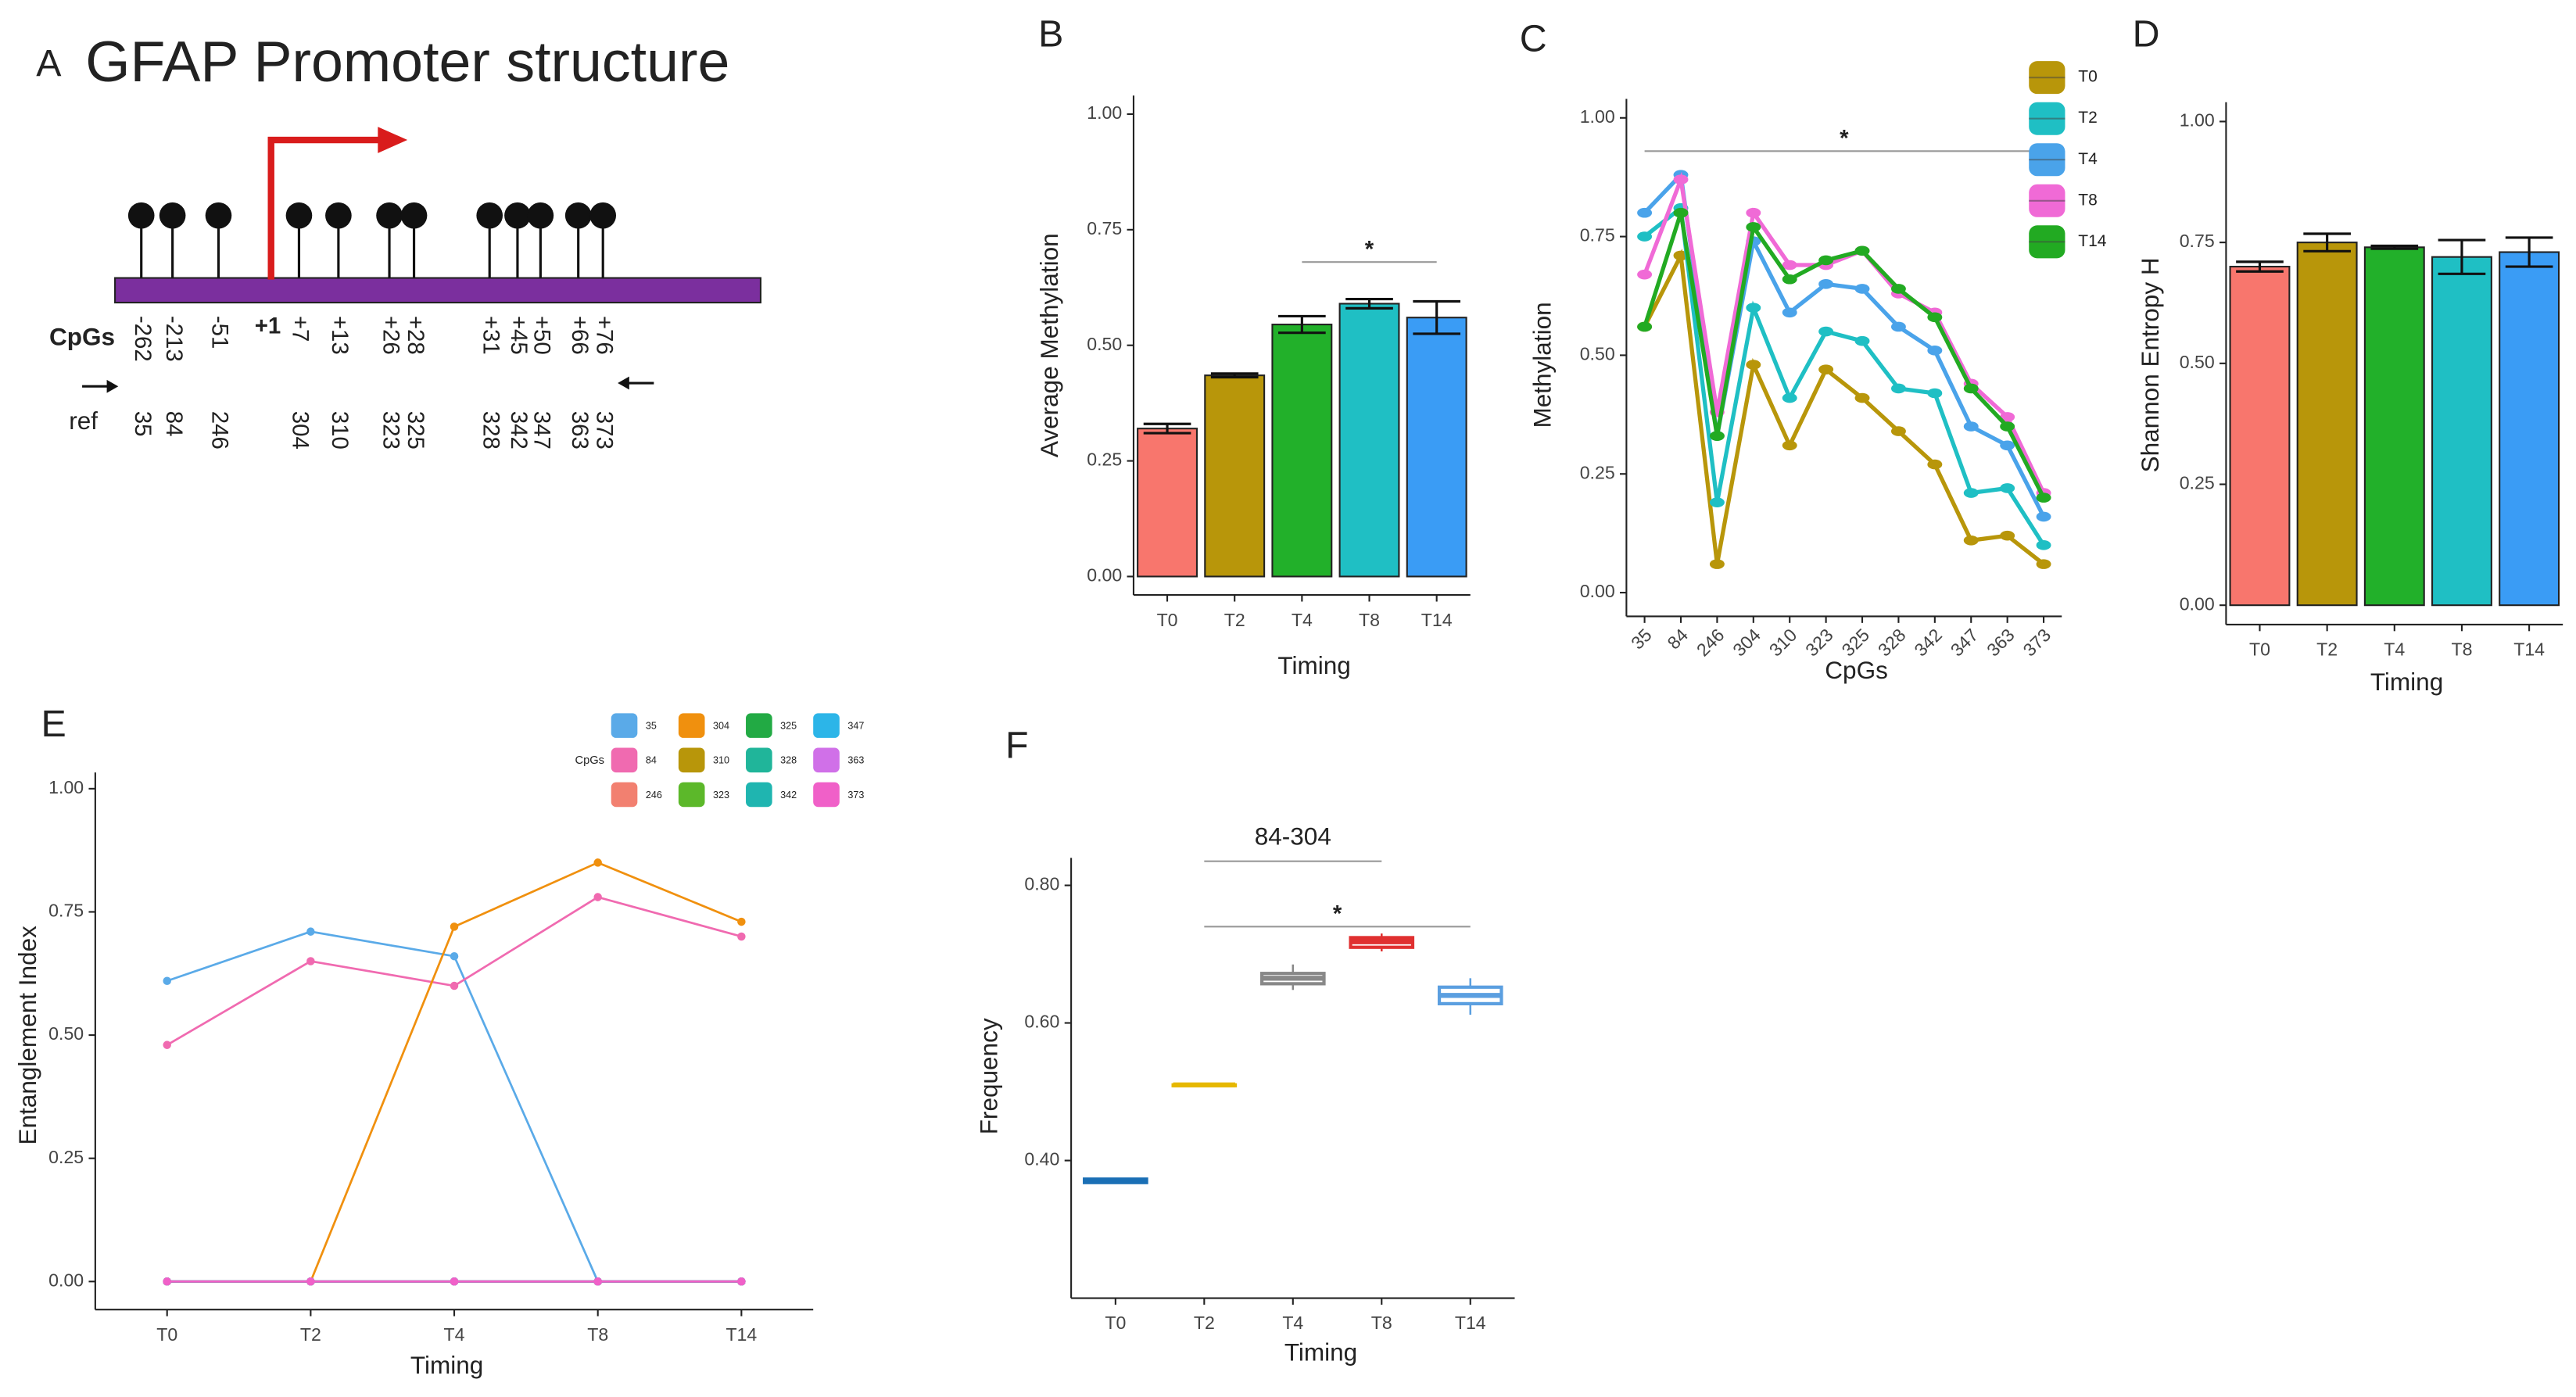 Image resolution: width=2576 pixels, height=1397 pixels. What do you see at coordinates (2088, 159) in the screenshot?
I see `legend-label: T4` at bounding box center [2088, 159].